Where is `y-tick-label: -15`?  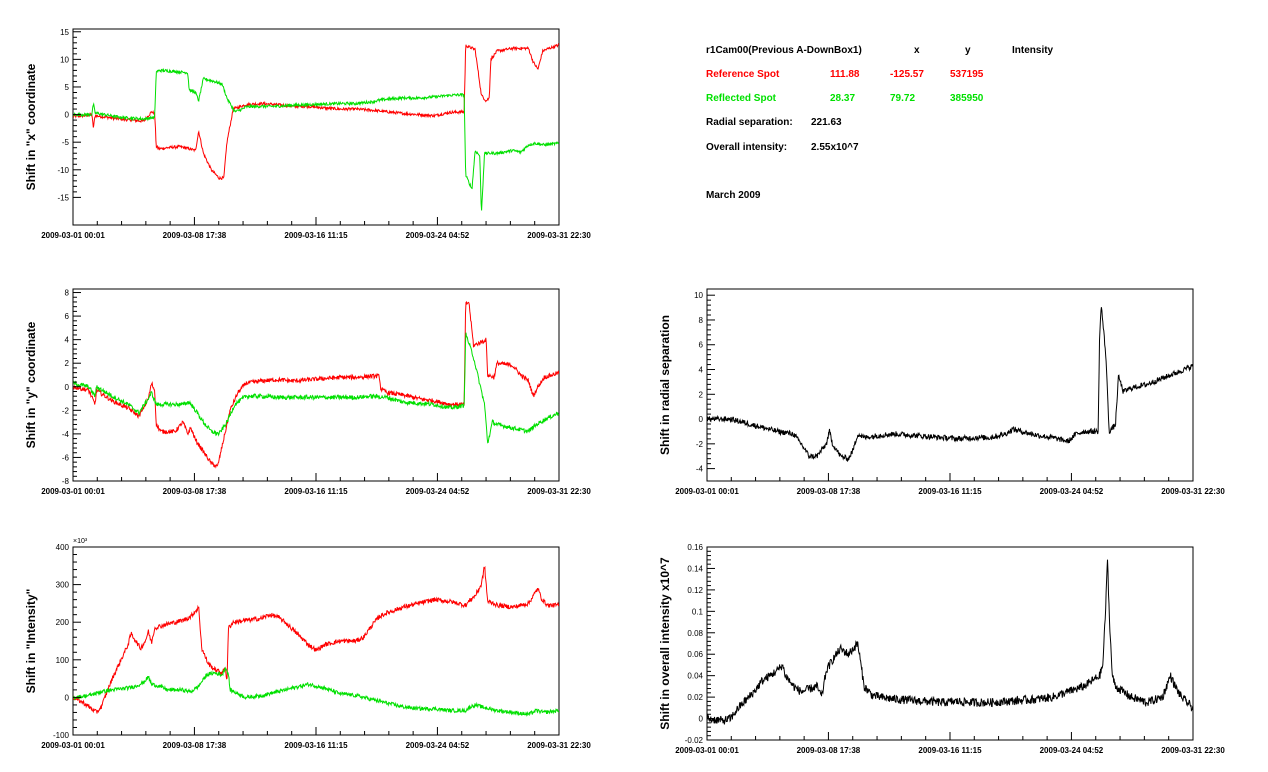
y-tick-label: -15 is located at coordinates (63, 197).